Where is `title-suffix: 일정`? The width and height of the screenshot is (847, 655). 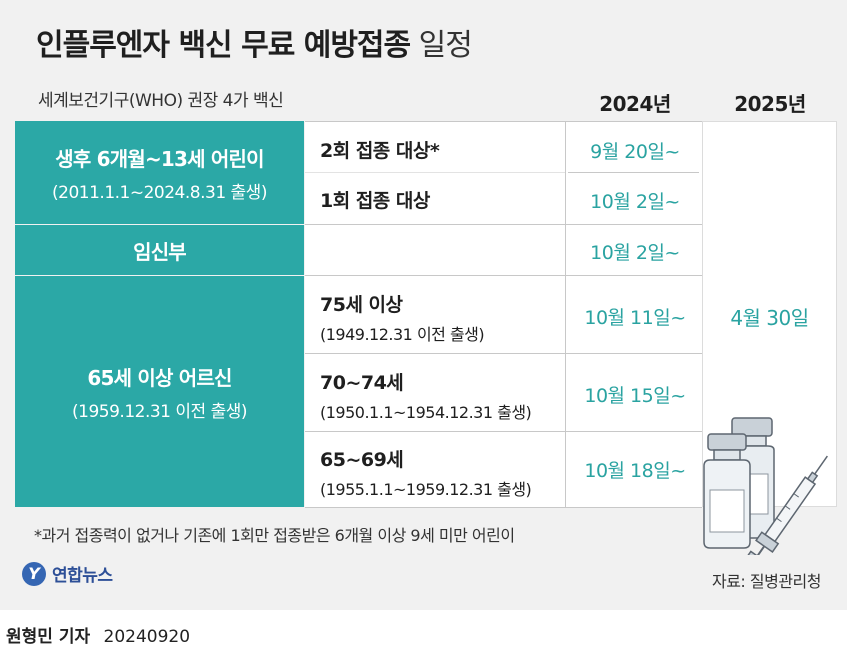
title-suffix: 일정 is located at coordinates (441, 45).